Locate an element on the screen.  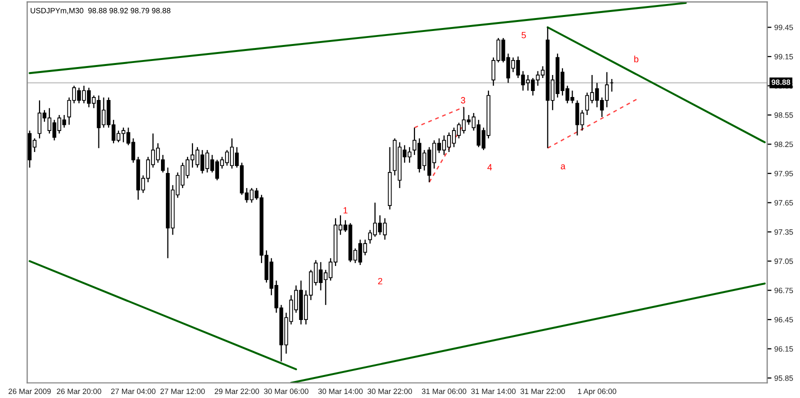
annotation: 3 is located at coordinates (463, 100).